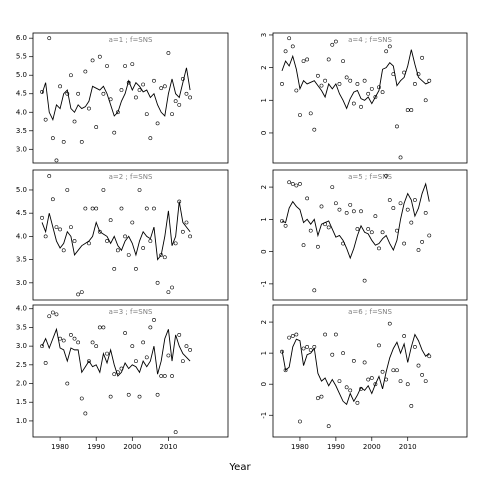  Describe the element at coordinates (370, 177) in the screenshot. I see `strip-label: a=5 ; f=SNS` at that location.